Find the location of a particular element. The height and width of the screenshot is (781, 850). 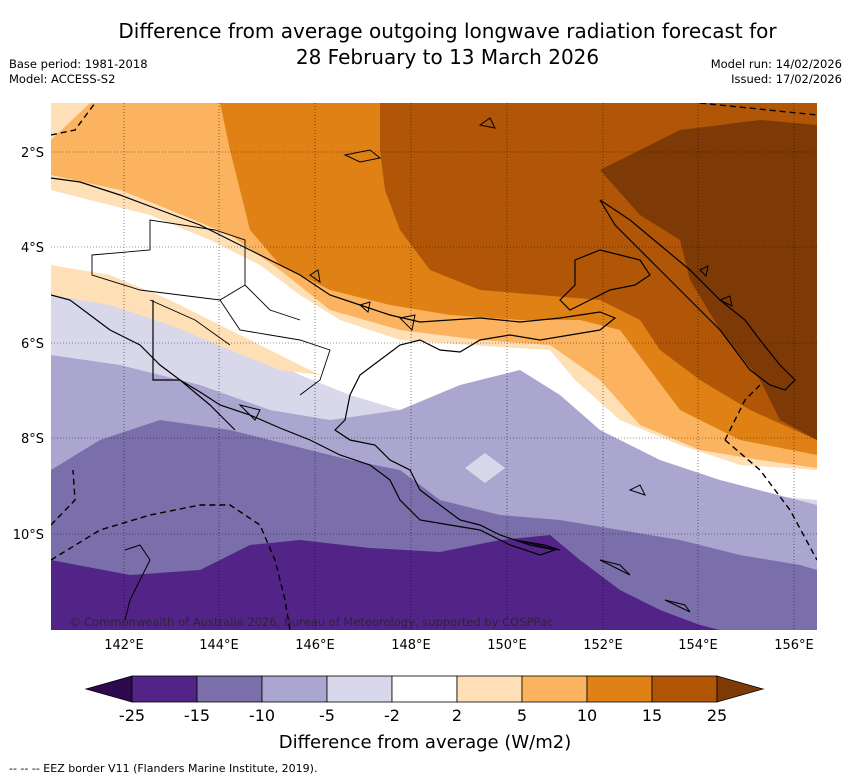

colorbar-extend-low is located at coordinates (108, 689).